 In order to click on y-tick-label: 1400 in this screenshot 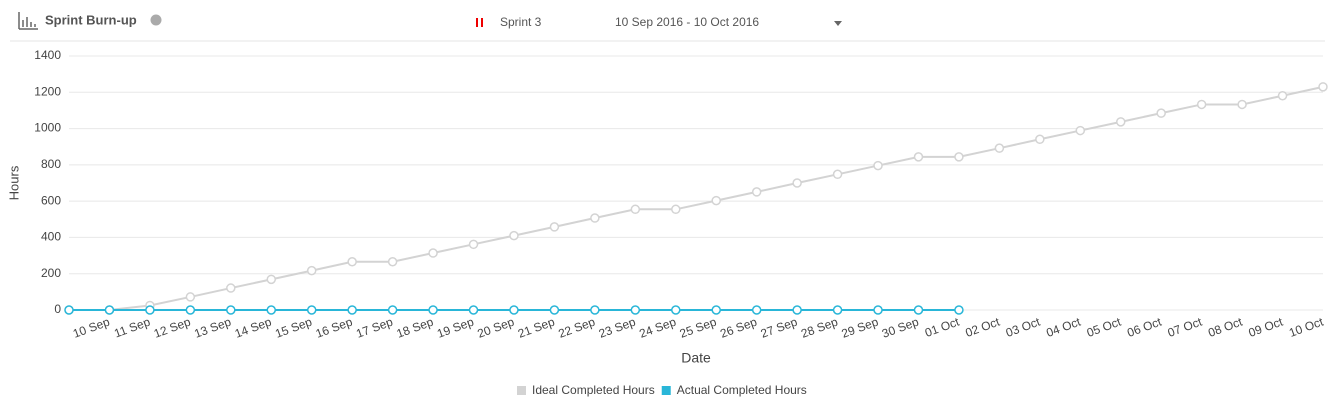, I will do `click(47, 55)`.